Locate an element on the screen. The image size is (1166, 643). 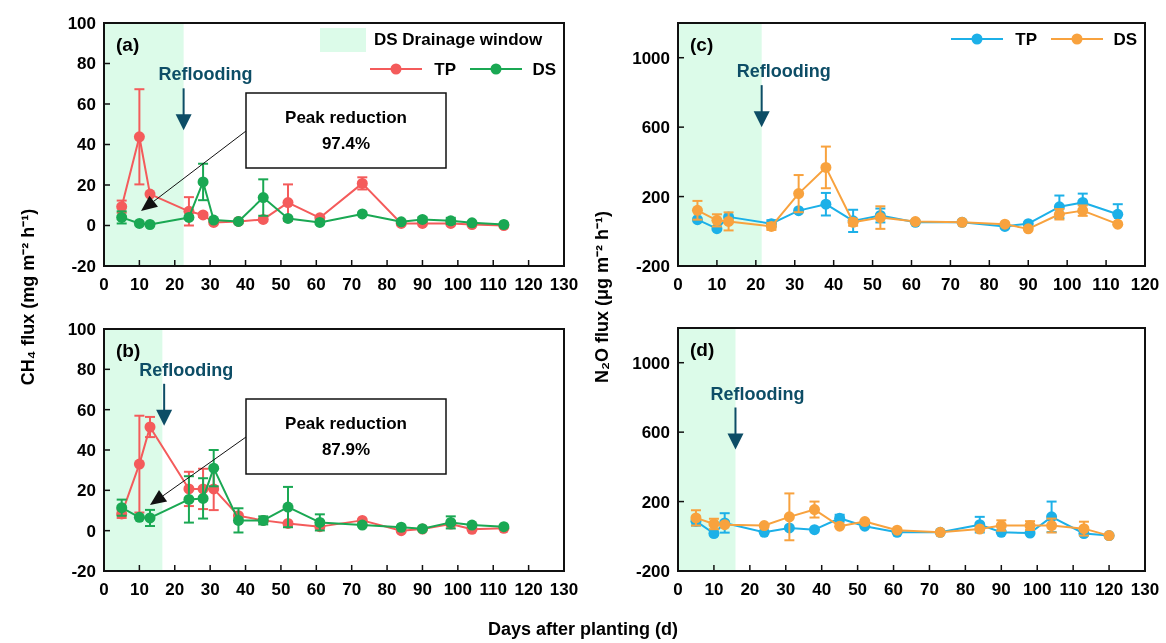
text: (d) is located at coordinates (702, 349).